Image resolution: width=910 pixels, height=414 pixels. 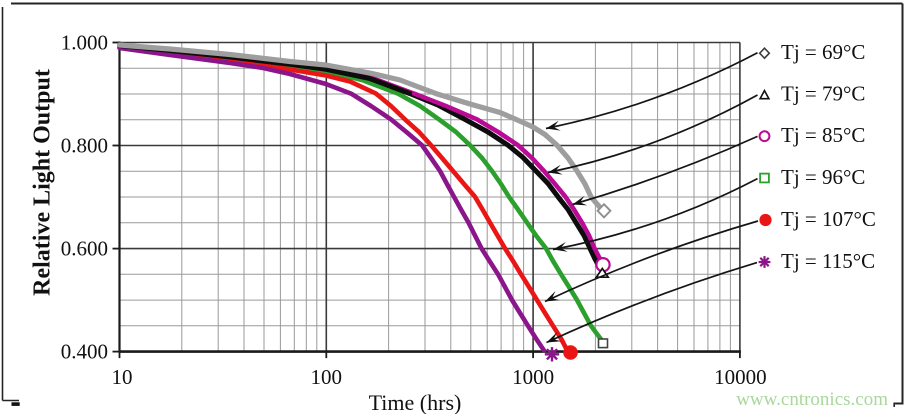 I want to click on svg-text: Time (hrs), so click(x=415, y=402).